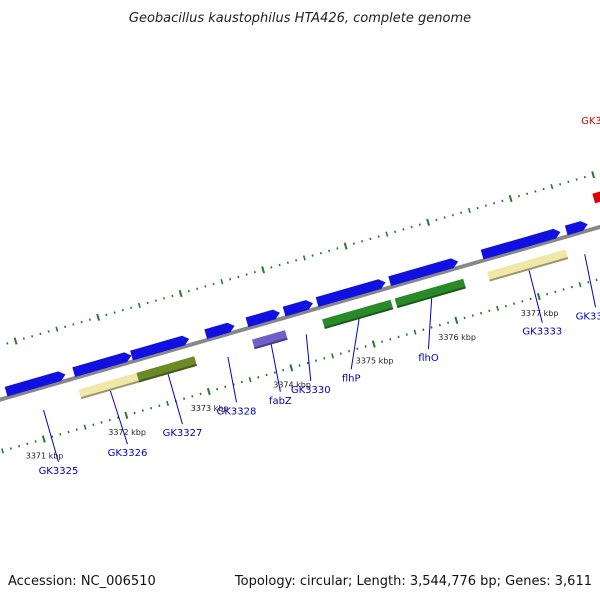  I want to click on gene-arrow-gk3330, so click(297, 308).